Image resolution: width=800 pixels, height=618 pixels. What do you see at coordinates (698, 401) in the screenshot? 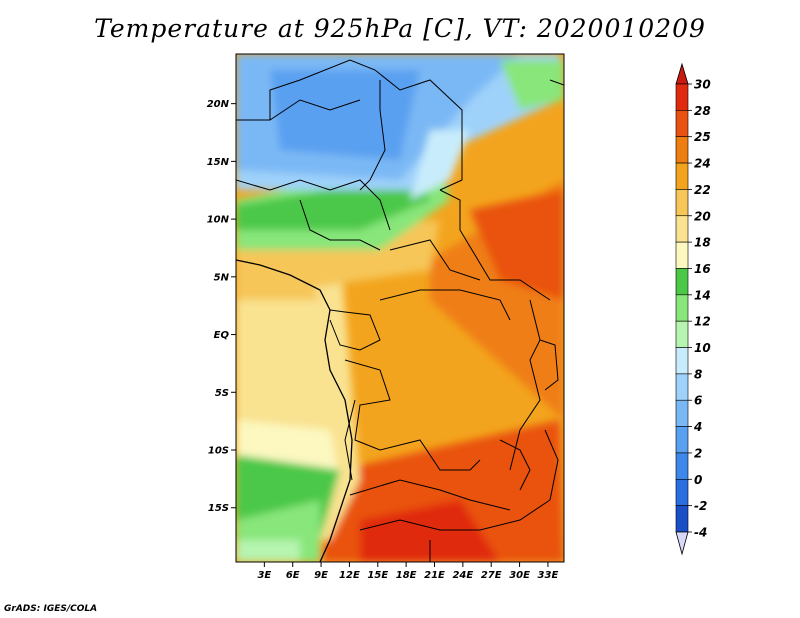
I see `colorbar-label: 6` at bounding box center [698, 401].